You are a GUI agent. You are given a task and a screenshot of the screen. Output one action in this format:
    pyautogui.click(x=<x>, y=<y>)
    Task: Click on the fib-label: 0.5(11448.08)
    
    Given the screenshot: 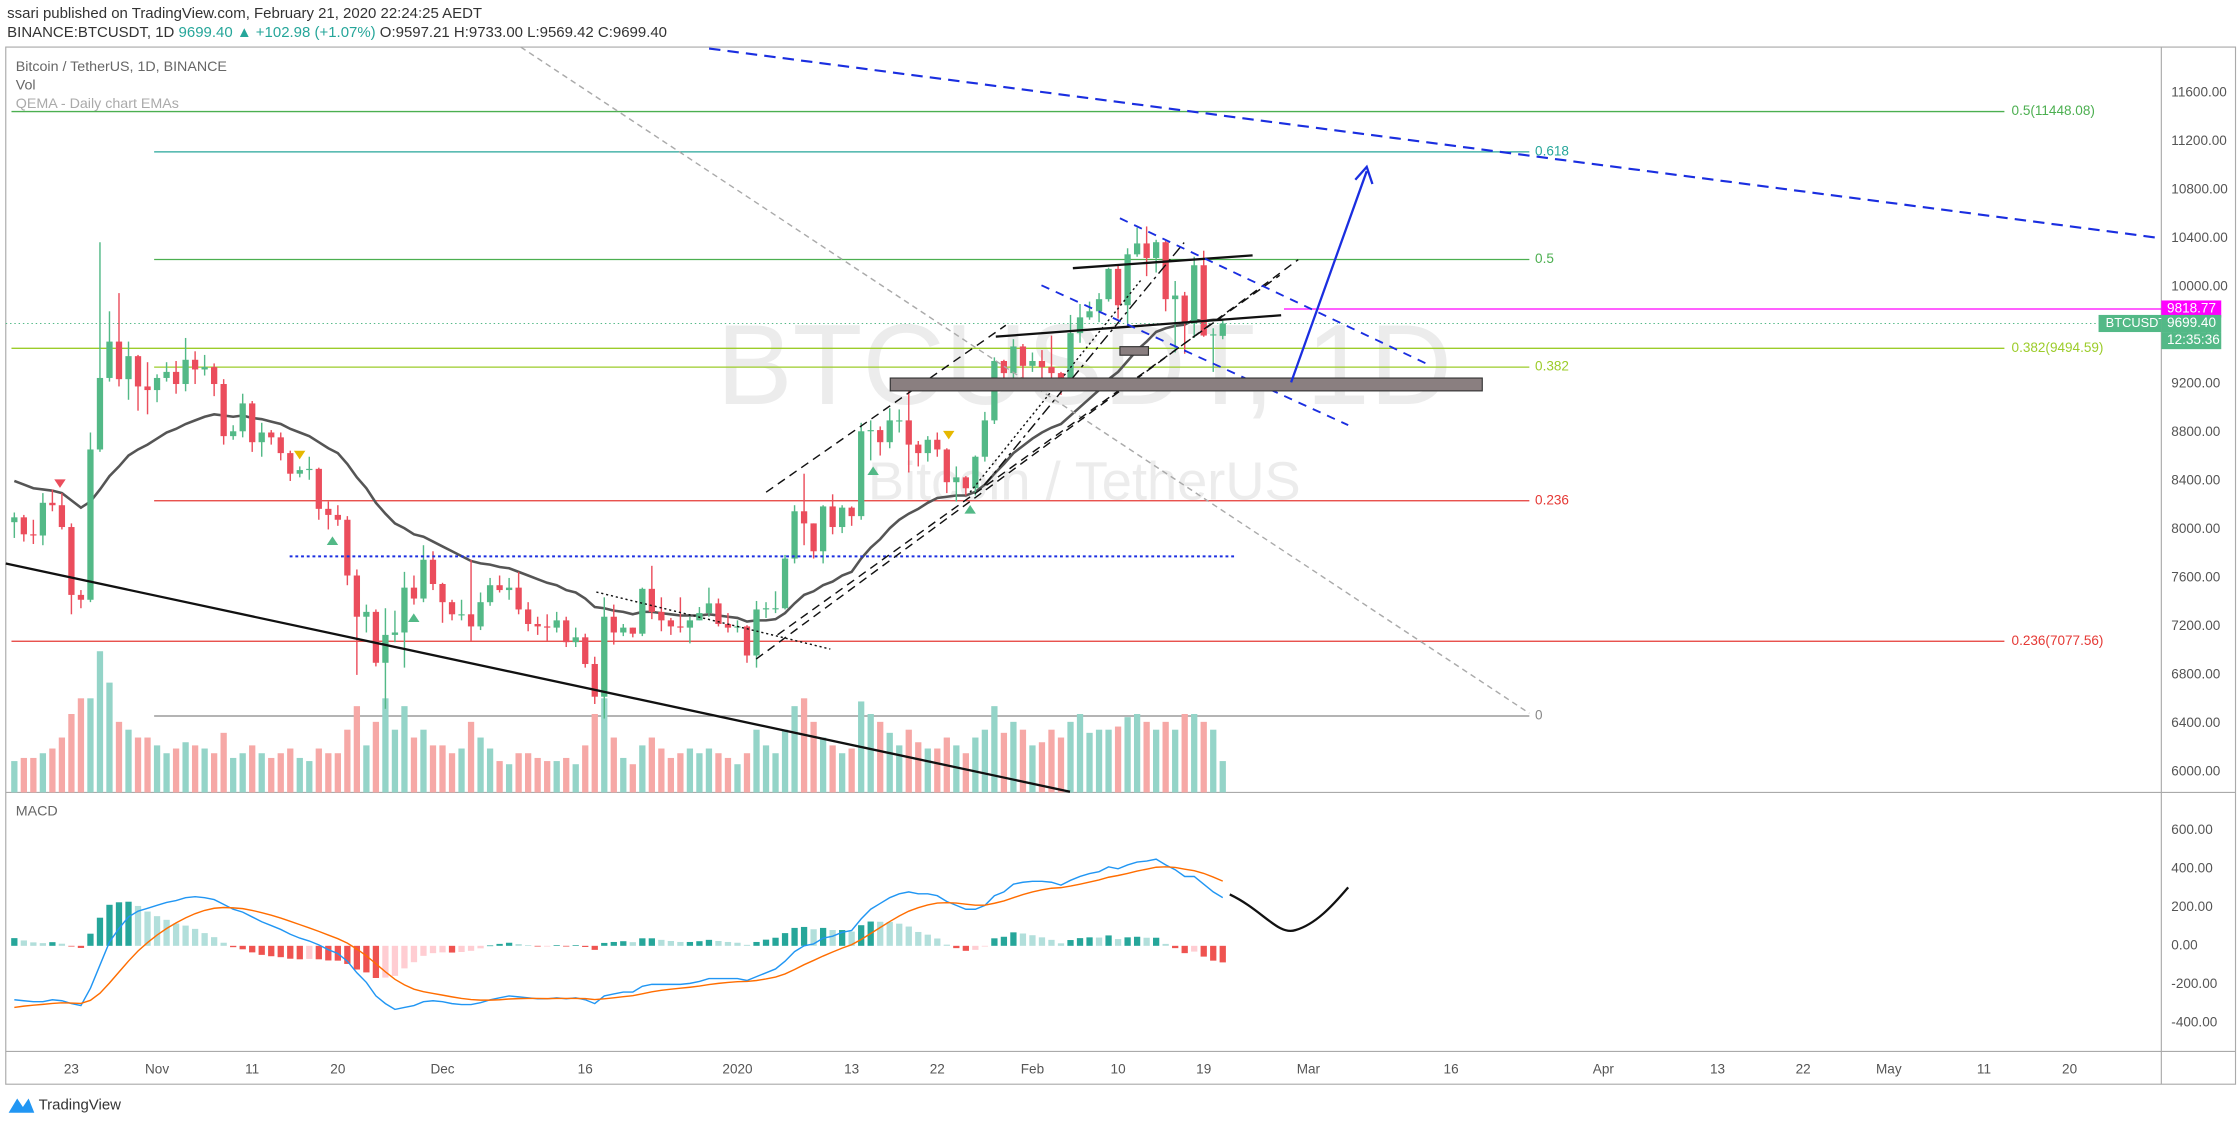 What is the action you would take?
    pyautogui.click(x=2053, y=110)
    